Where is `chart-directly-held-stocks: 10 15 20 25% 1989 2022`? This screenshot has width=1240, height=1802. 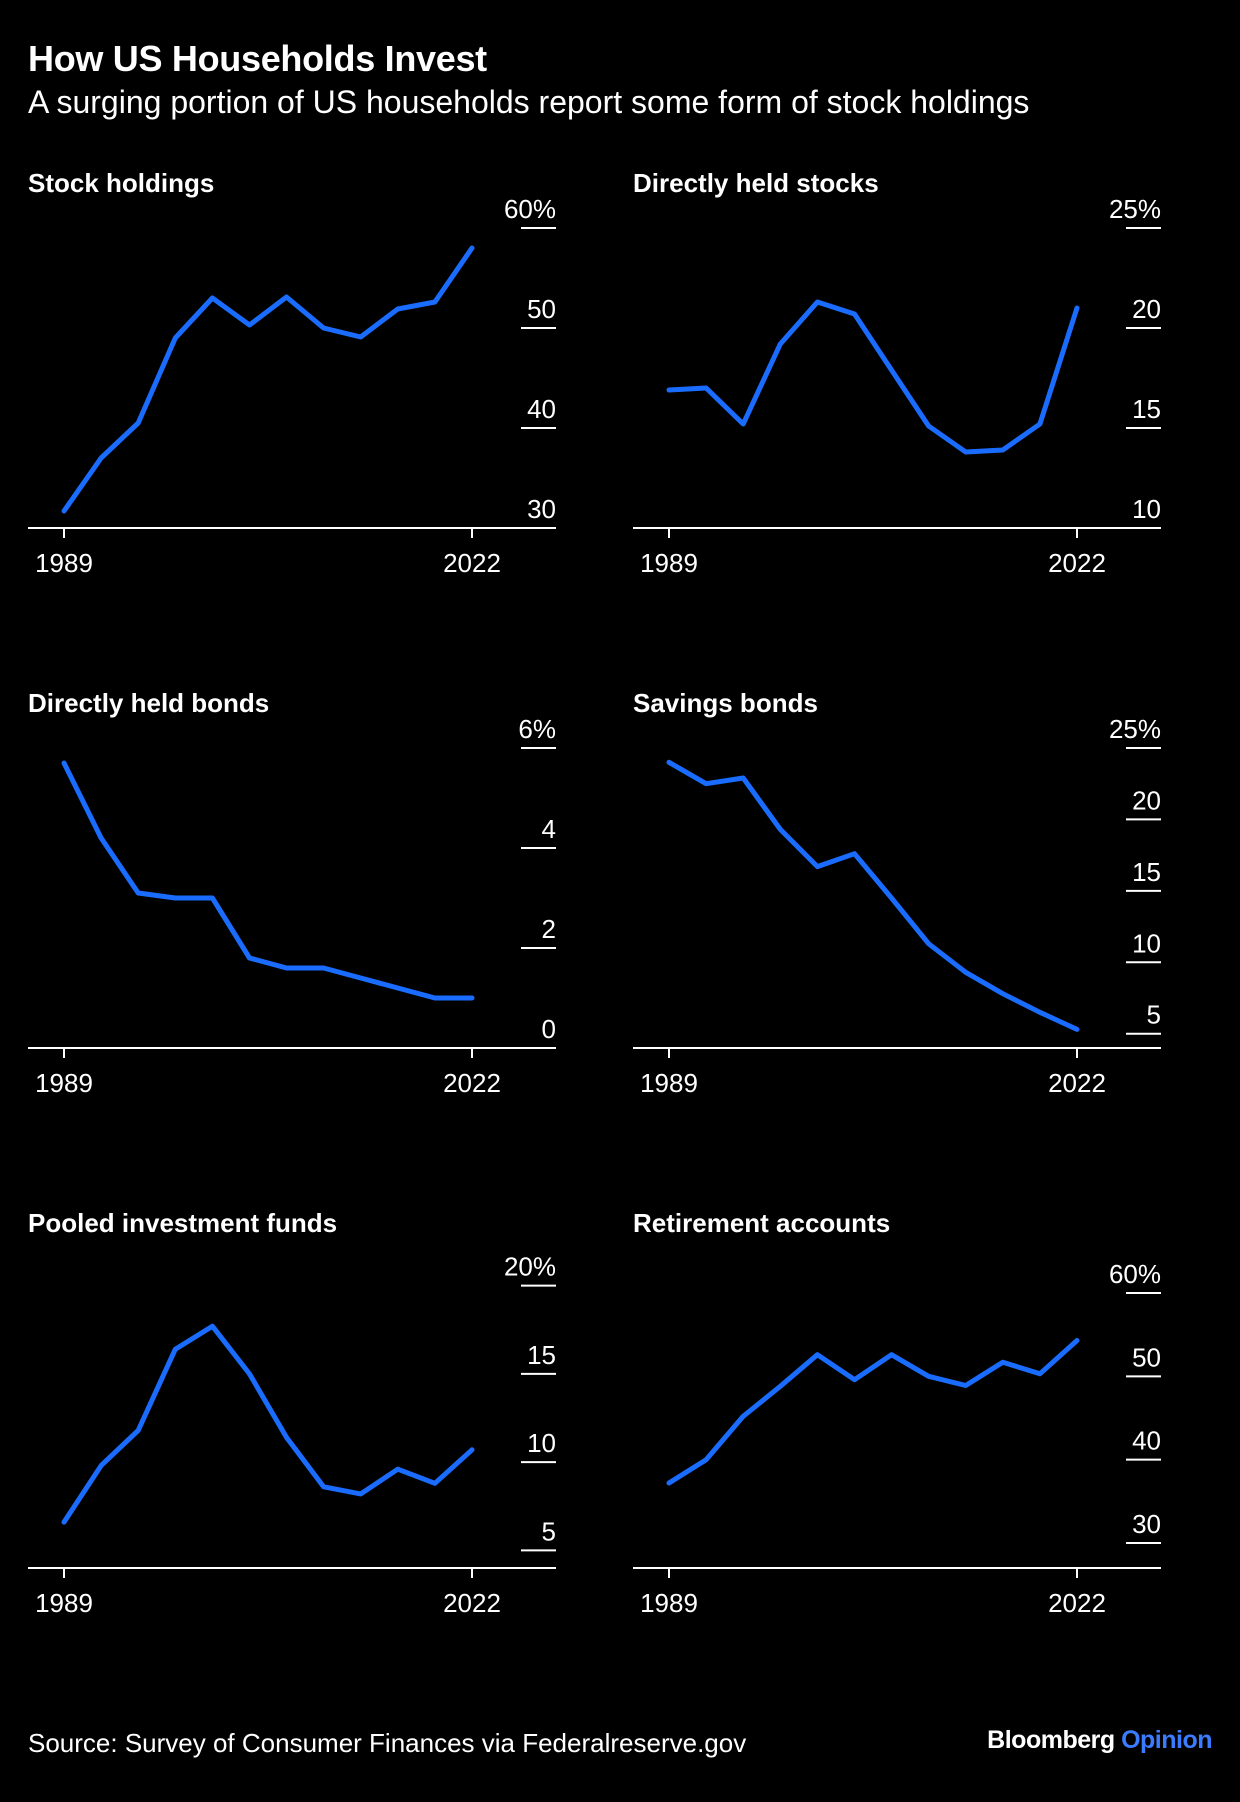 chart-directly-held-stocks: 10 15 20 25% 1989 2022 is located at coordinates (897, 386).